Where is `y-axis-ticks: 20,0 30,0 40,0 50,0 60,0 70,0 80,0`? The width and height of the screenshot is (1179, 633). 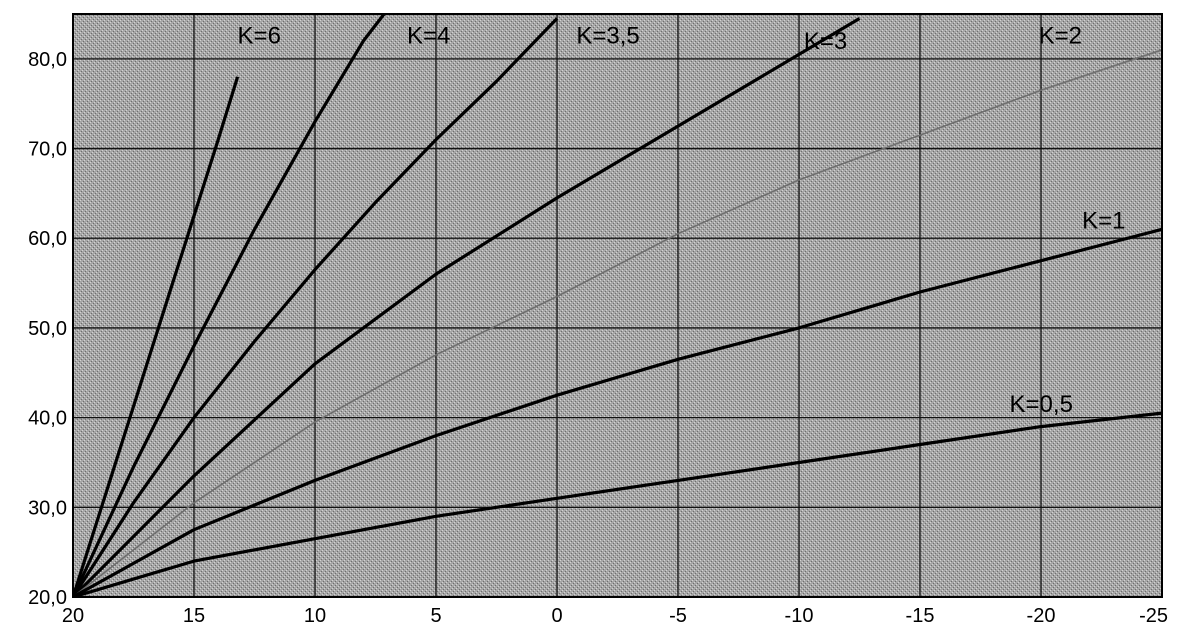 y-axis-ticks: 20,0 30,0 40,0 50,0 60,0 70,0 80,0 is located at coordinates (47, 329).